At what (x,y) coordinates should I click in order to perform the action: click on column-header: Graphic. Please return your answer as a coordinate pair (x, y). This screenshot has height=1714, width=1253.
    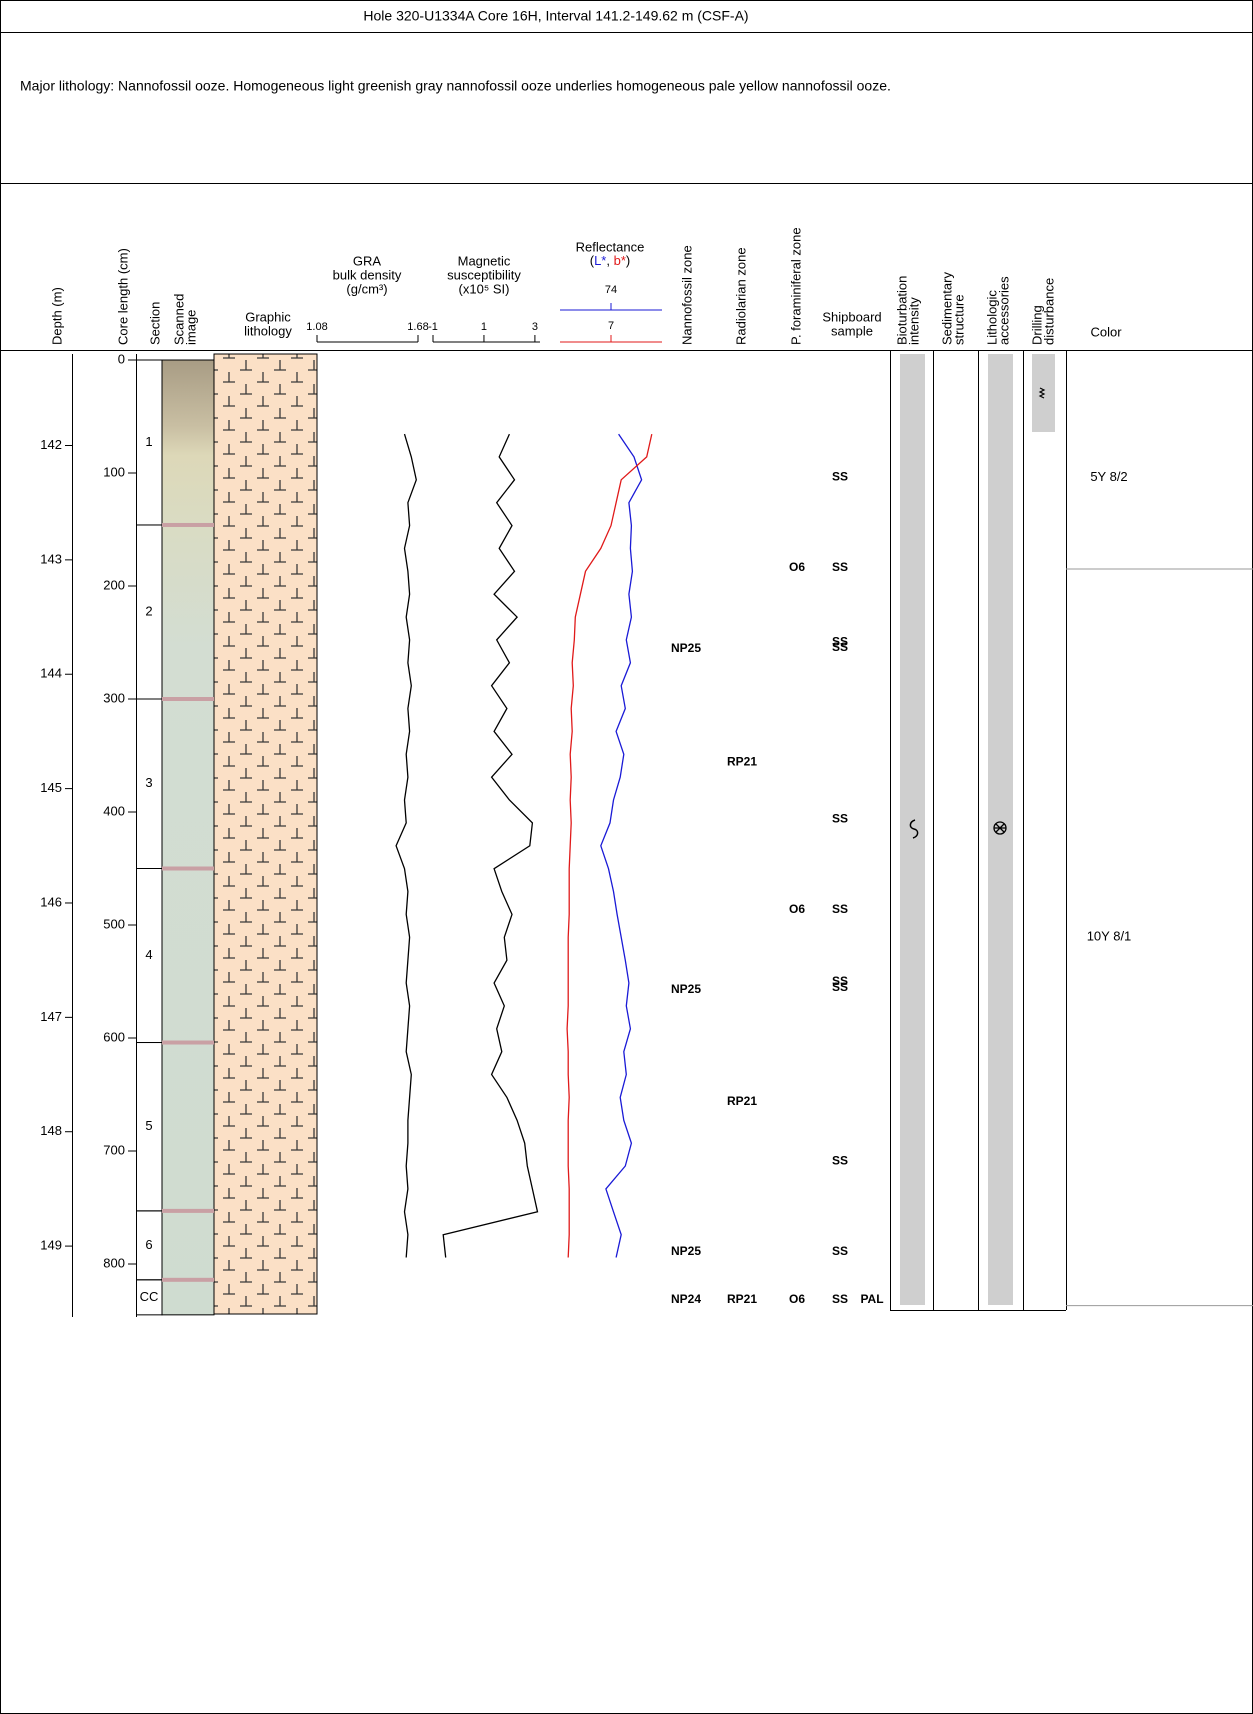
    Looking at the image, I should click on (268, 316).